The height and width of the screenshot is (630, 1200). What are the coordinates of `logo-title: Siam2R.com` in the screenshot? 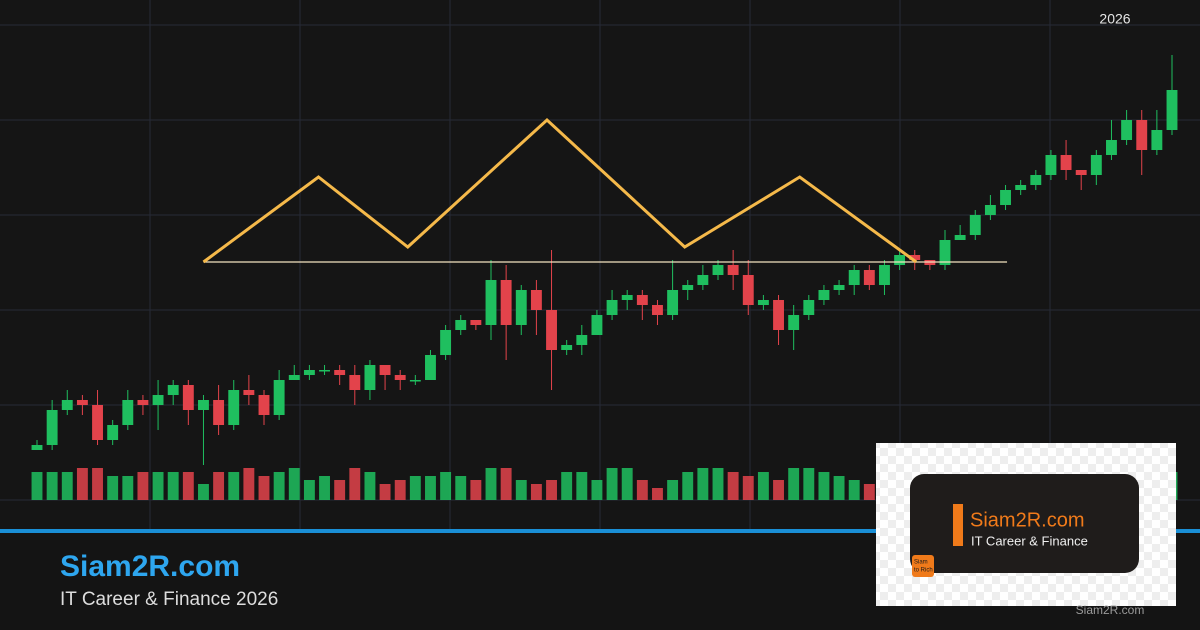 It's located at (1027, 520).